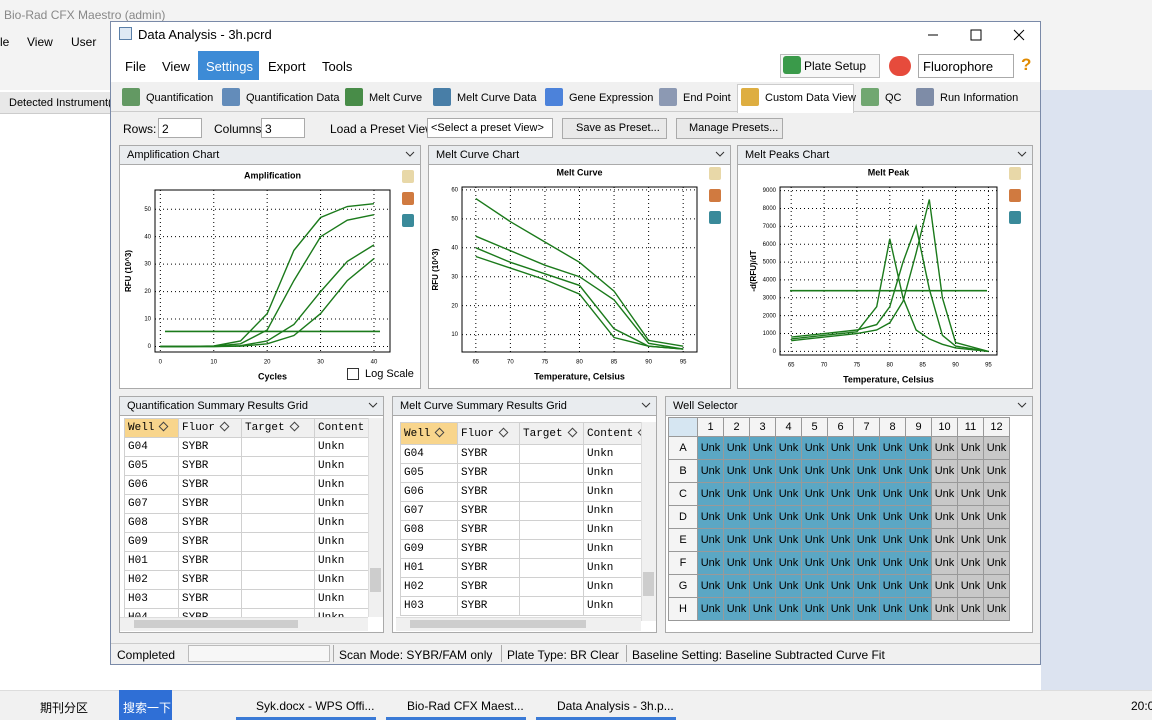 The height and width of the screenshot is (720, 1152). I want to click on well-column-header: 9, so click(918, 427).